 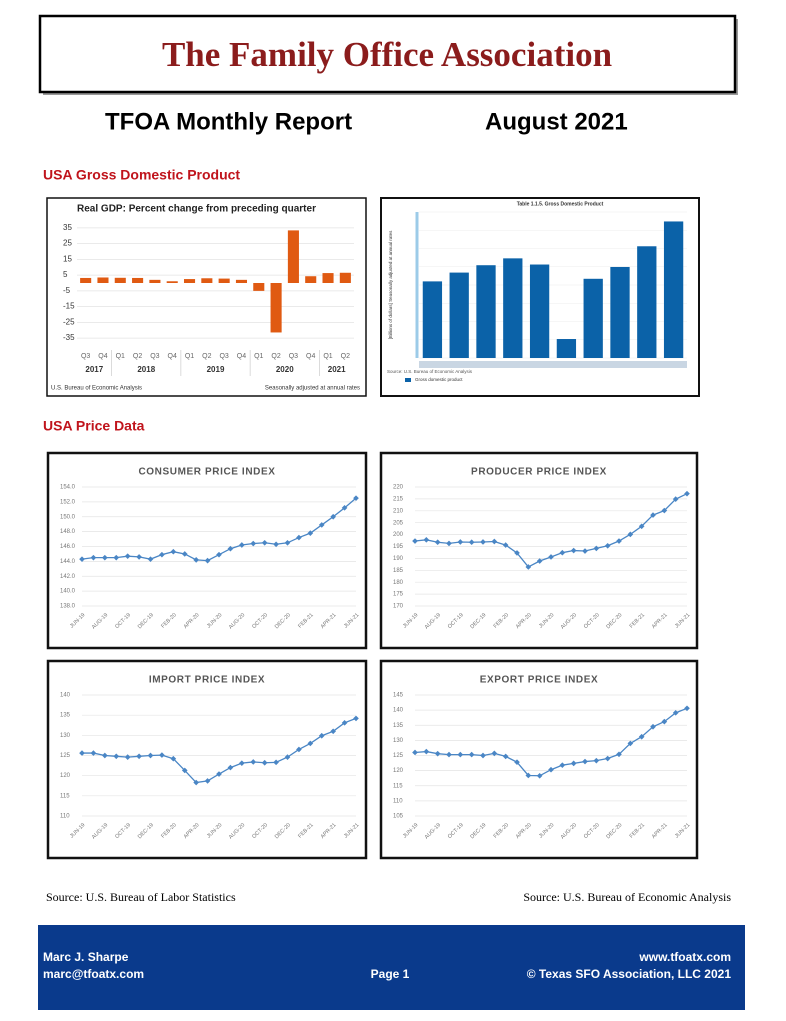 I want to click on chart-source: Source: U.S. Bureau of Economic Analysis, so click(x=430, y=371).